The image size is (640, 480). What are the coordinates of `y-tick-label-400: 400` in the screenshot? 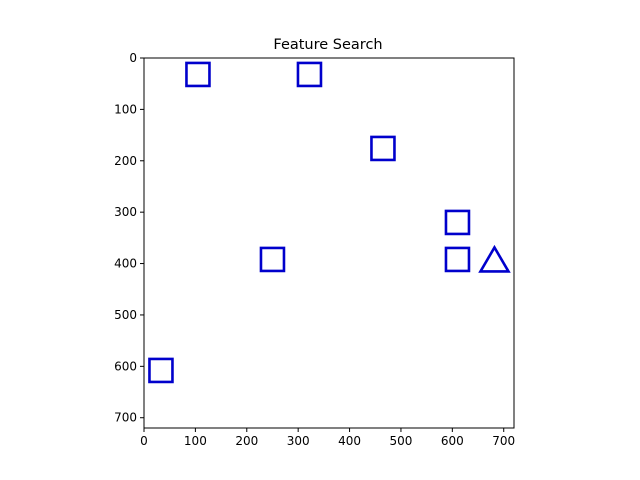 It's located at (125, 264).